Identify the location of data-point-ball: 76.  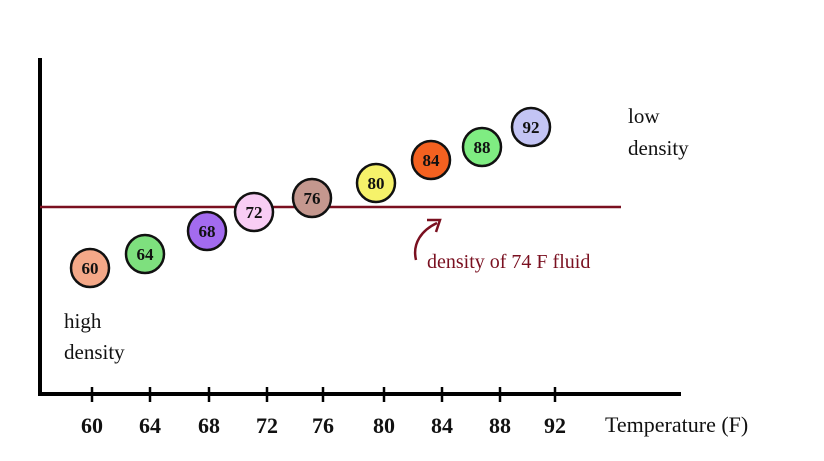
(312, 198).